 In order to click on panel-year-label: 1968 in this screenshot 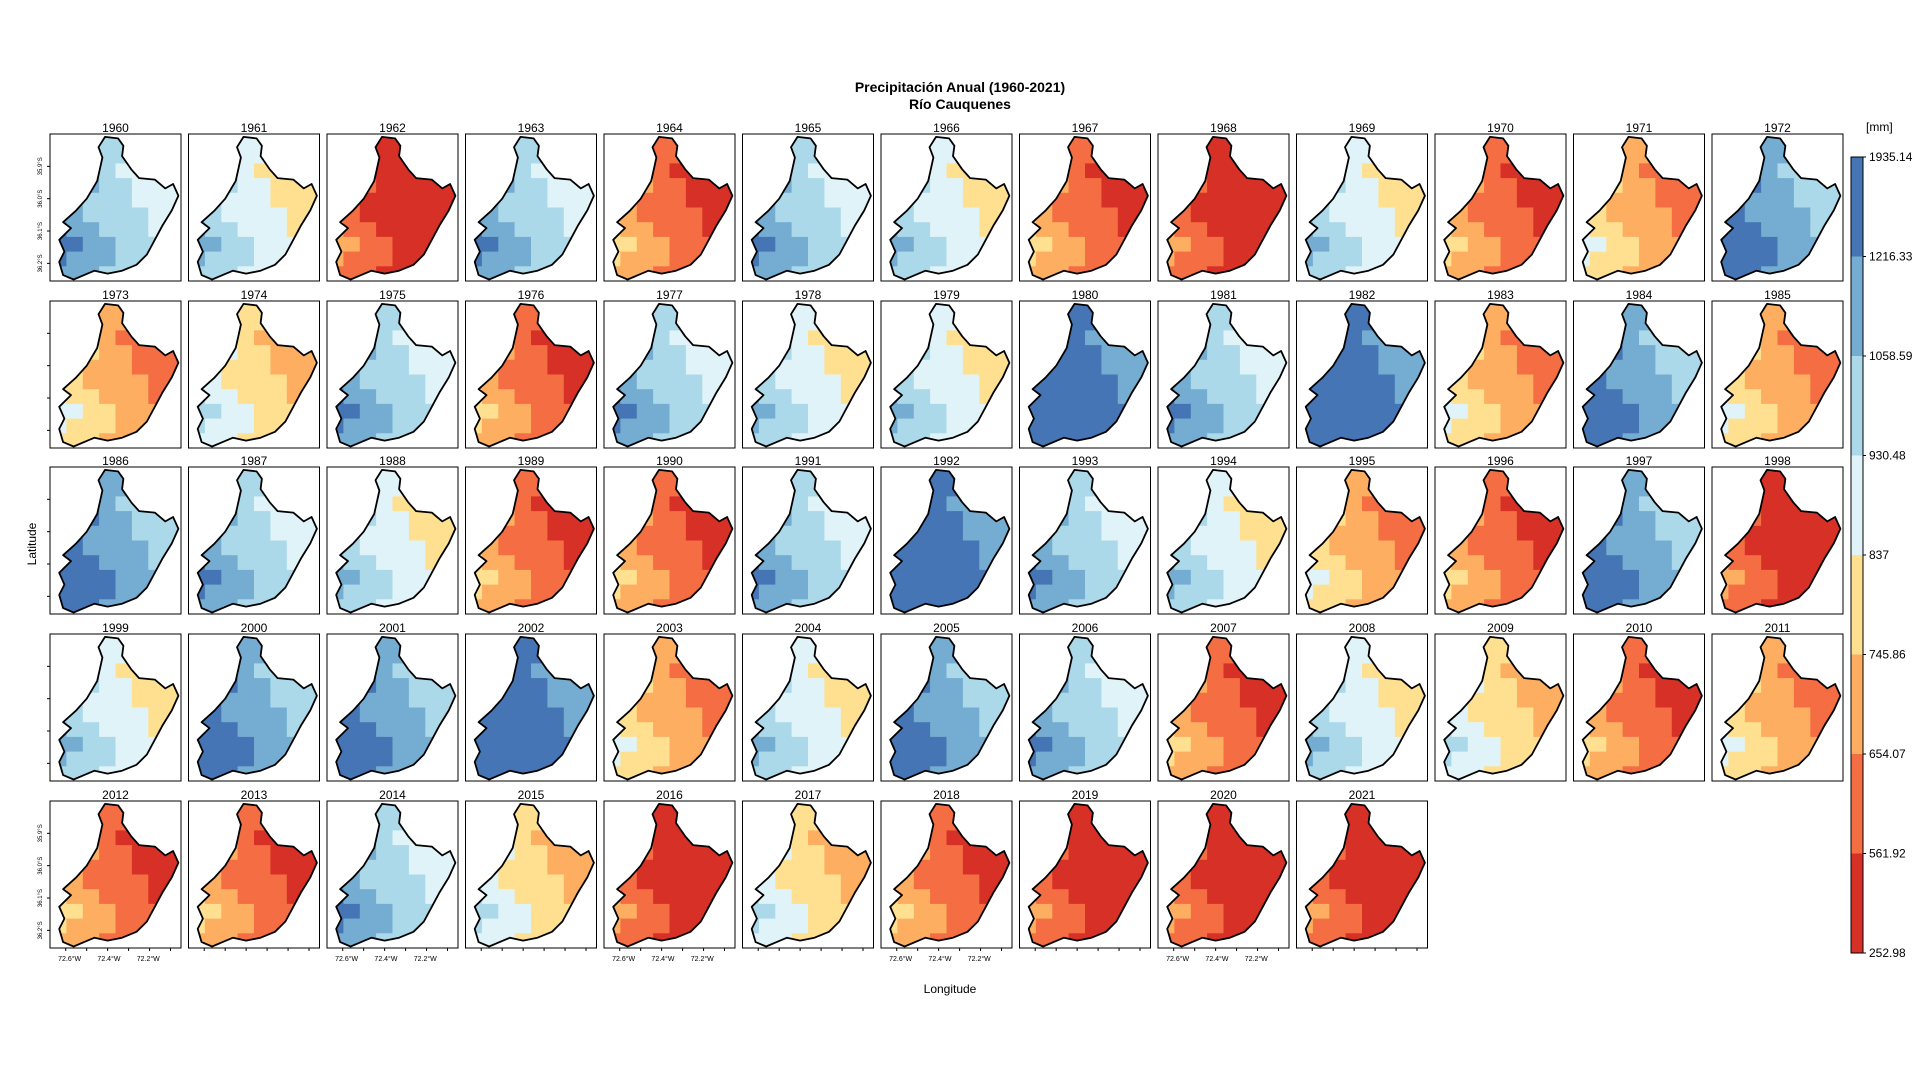, I will do `click(1223, 128)`.